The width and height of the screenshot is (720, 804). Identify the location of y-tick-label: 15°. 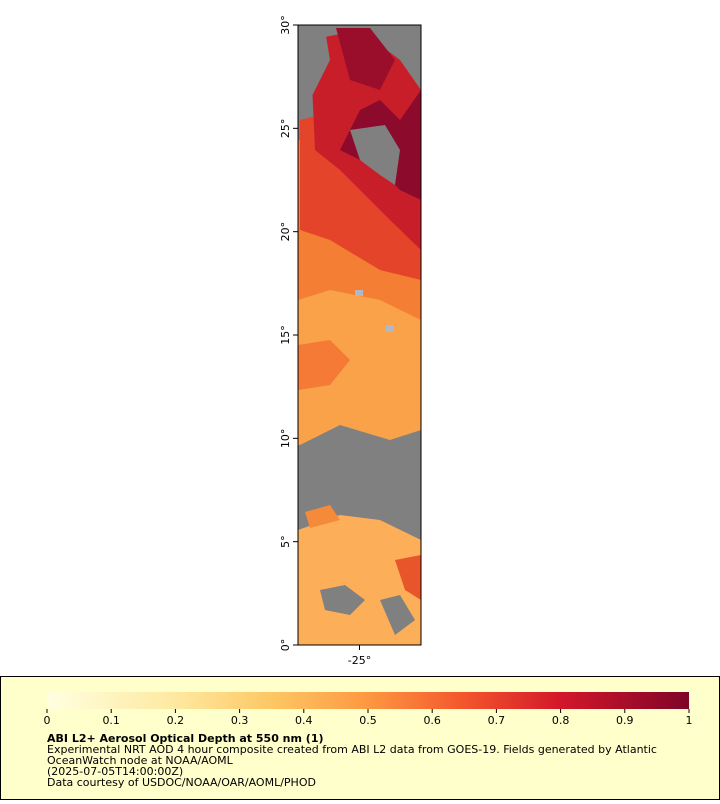
(285, 335).